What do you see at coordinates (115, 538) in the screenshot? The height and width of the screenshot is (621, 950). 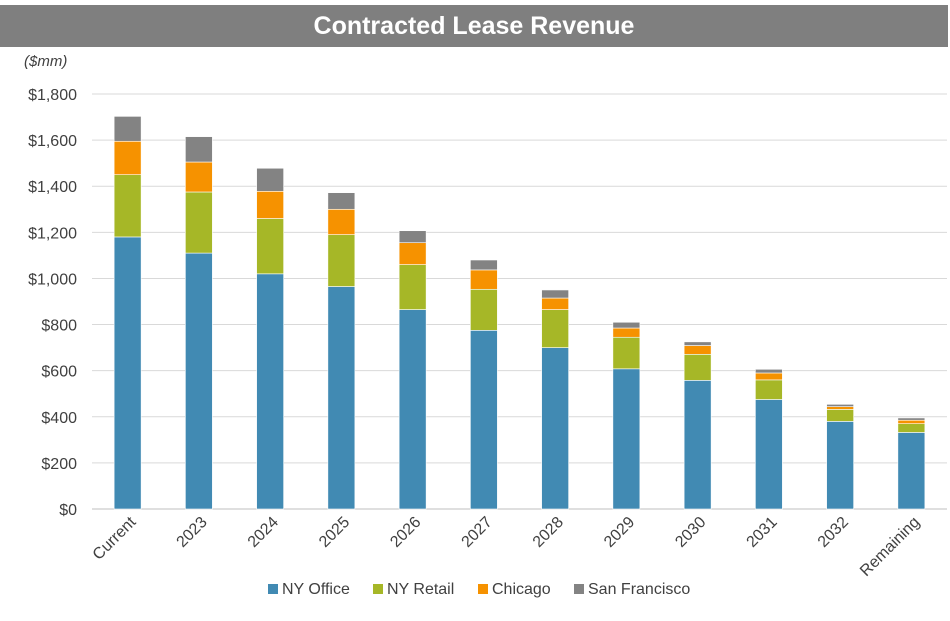 I see `x-tick-label: Current` at bounding box center [115, 538].